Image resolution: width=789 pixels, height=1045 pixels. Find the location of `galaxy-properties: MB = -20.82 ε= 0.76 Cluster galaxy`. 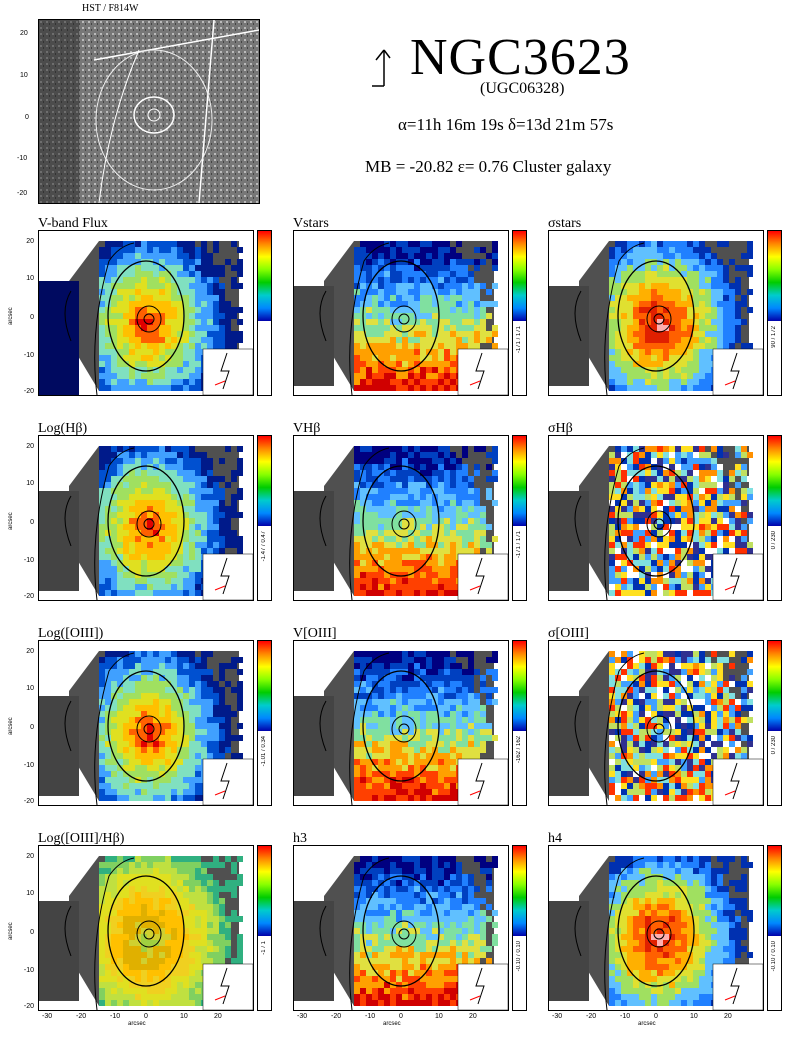

galaxy-properties: MB = -20.82 ε= 0.76 Cluster galaxy is located at coordinates (488, 167).